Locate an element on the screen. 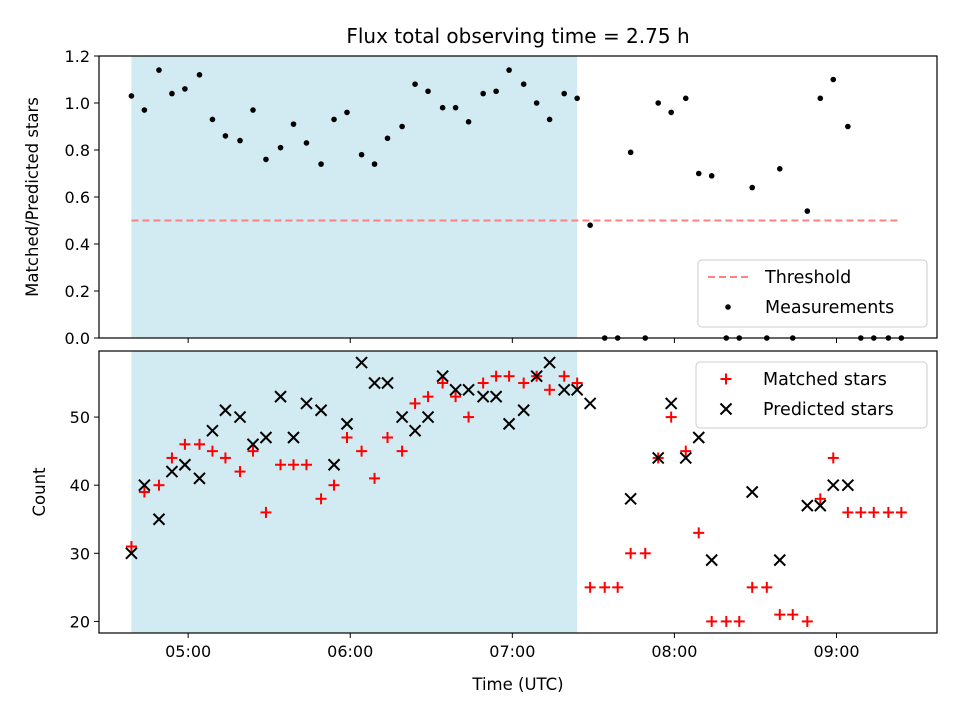 The image size is (960, 725). legend-predicted-marker is located at coordinates (726, 409).